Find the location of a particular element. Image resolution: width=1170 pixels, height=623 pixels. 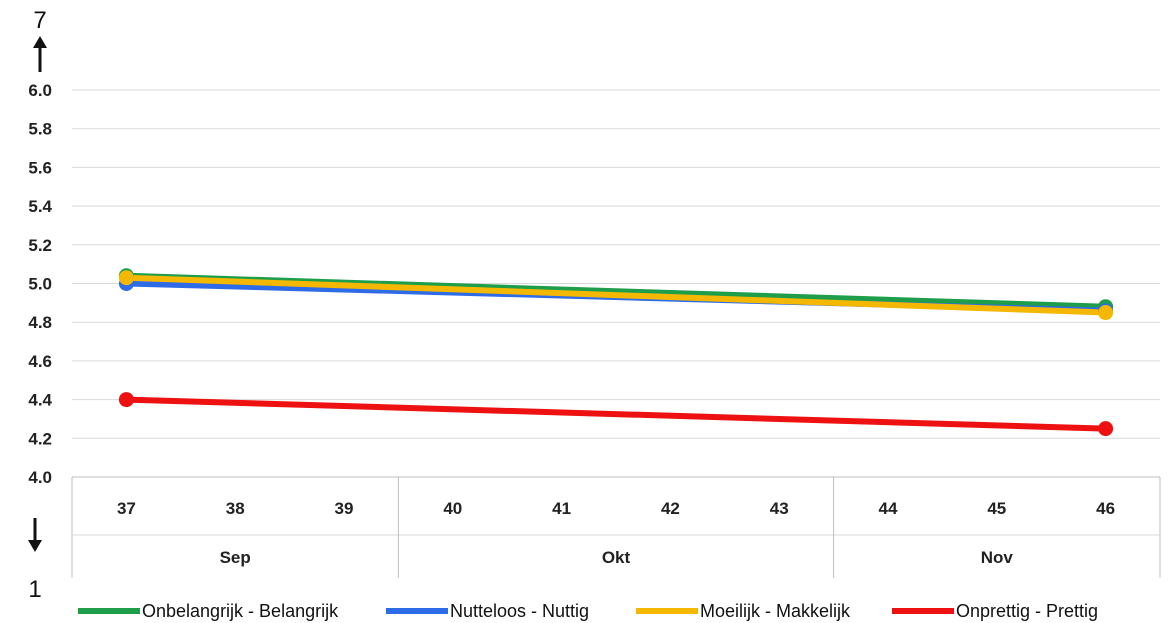

down-arrow-icon is located at coordinates (35, 535).